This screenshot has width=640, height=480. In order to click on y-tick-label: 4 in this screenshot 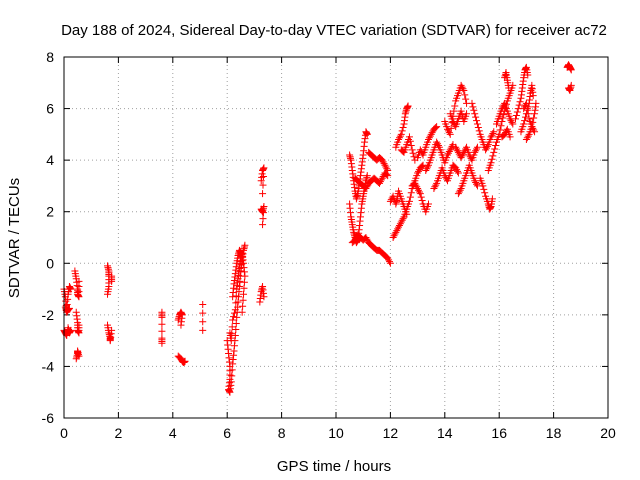, I will do `click(50, 160)`.